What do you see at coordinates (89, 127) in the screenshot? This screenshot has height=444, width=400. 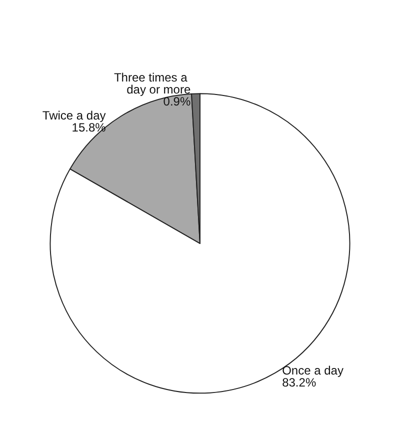 I see `data-label: 15.8%` at bounding box center [89, 127].